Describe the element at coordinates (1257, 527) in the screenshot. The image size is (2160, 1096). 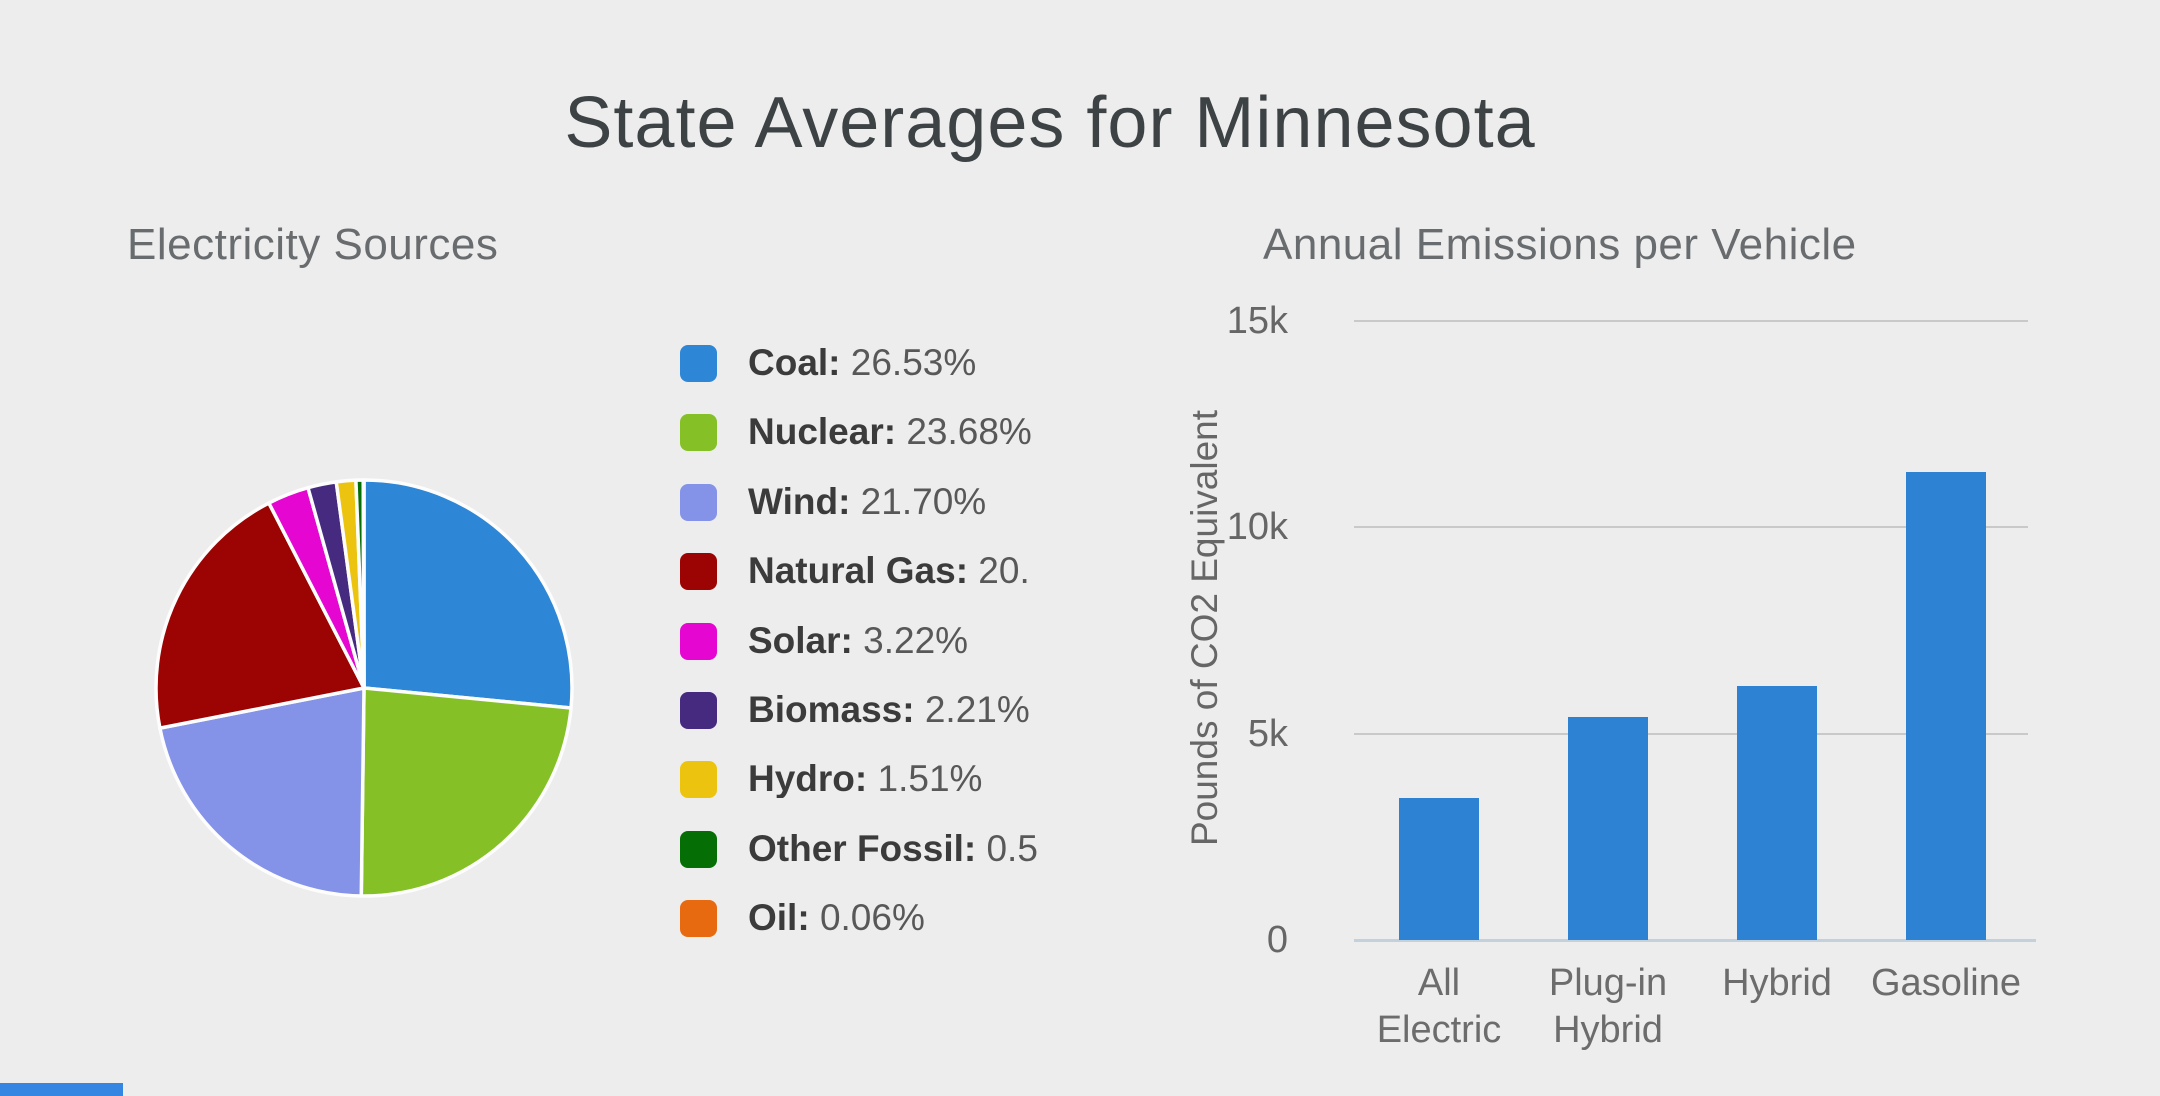
I see `y-tick-10k: 10k` at that location.